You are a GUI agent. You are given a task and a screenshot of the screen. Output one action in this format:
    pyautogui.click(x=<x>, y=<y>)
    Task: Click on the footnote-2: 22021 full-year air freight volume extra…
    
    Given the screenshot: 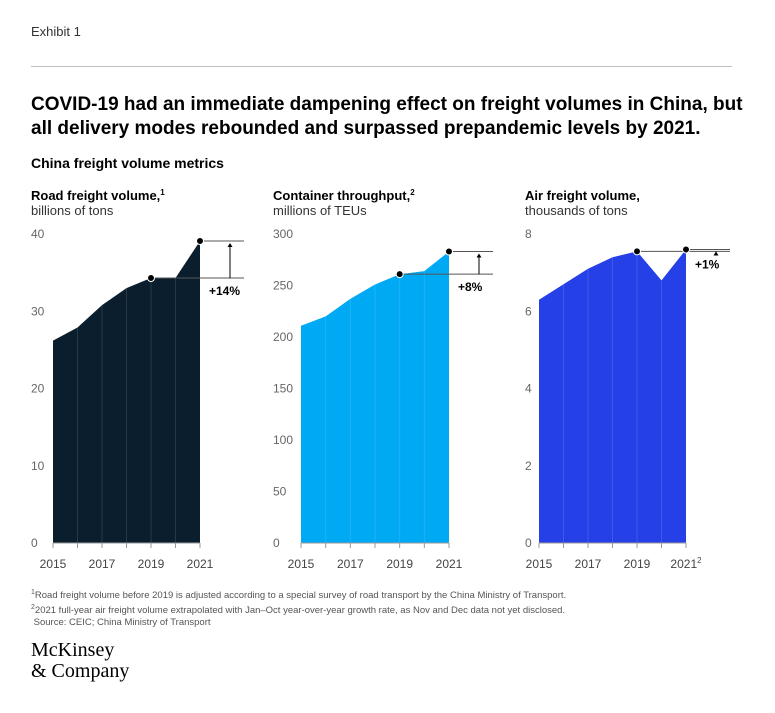 What is the action you would take?
    pyautogui.click(x=298, y=610)
    